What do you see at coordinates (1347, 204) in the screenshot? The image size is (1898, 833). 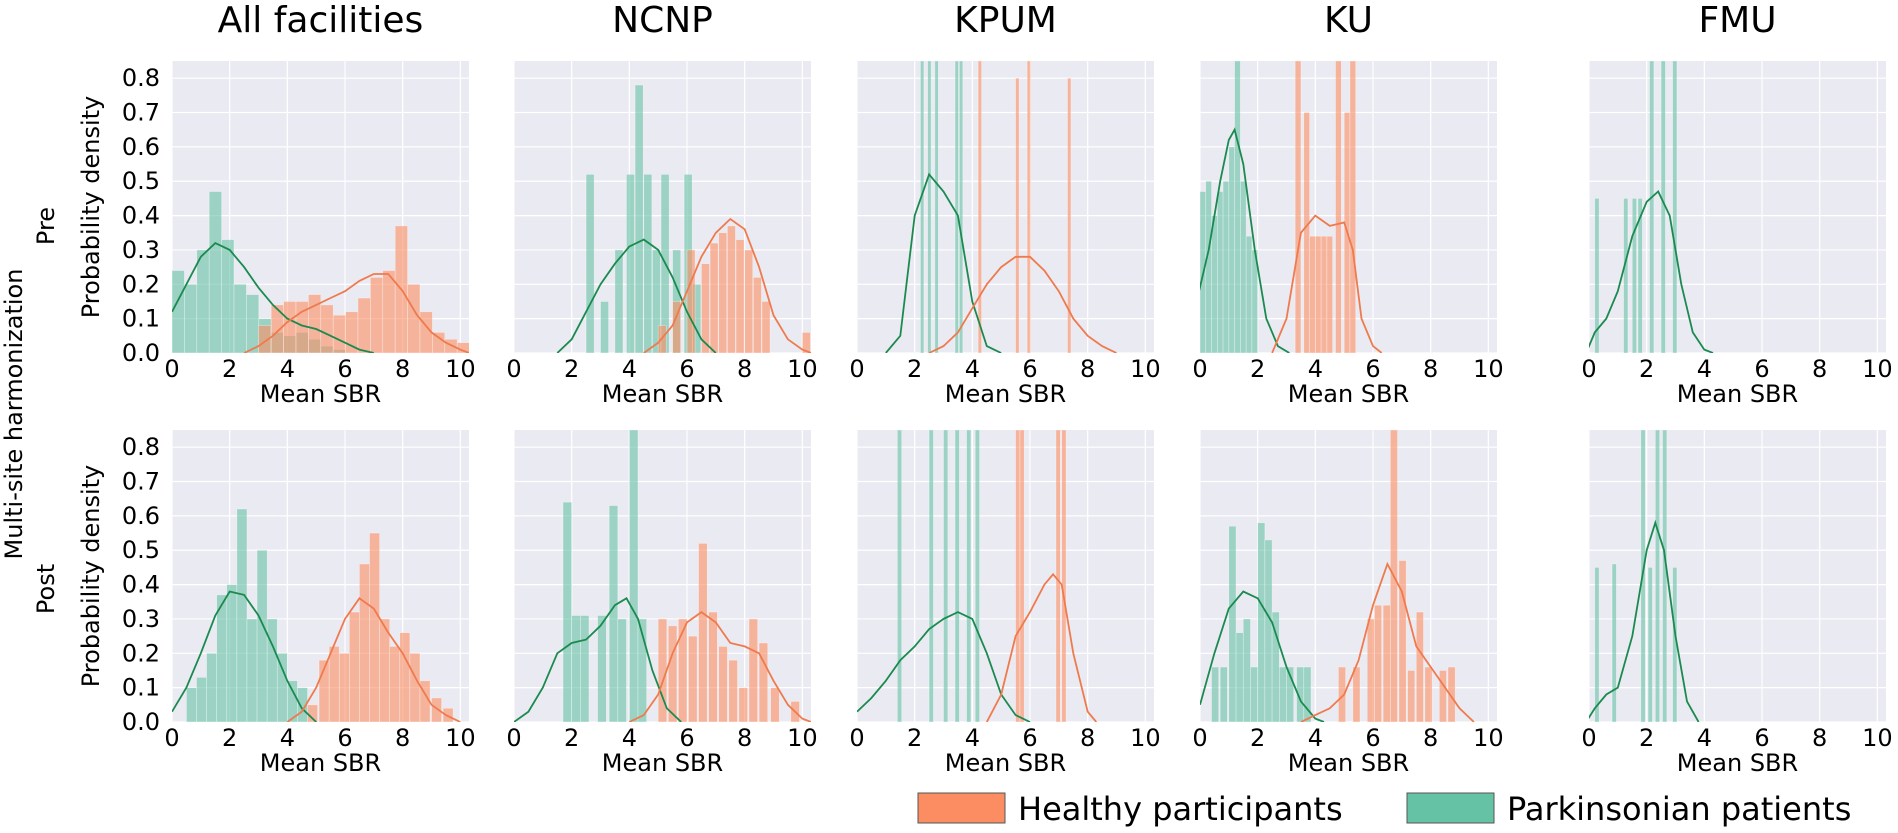 I see `panel-pre-ku: KU 0 2 4 6 8 10 Mean SBR` at bounding box center [1347, 204].